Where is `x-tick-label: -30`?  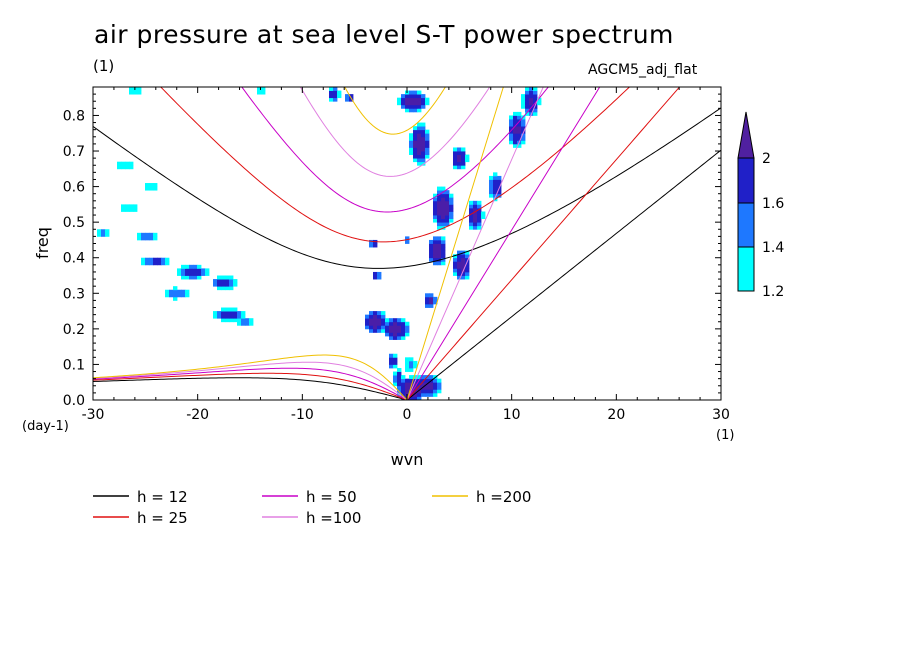 x-tick-label: -30 is located at coordinates (93, 415).